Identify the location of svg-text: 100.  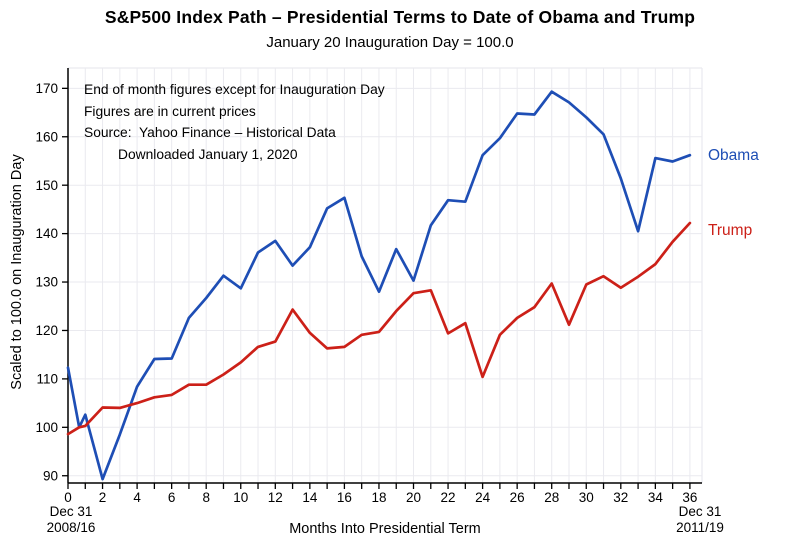
(46, 427).